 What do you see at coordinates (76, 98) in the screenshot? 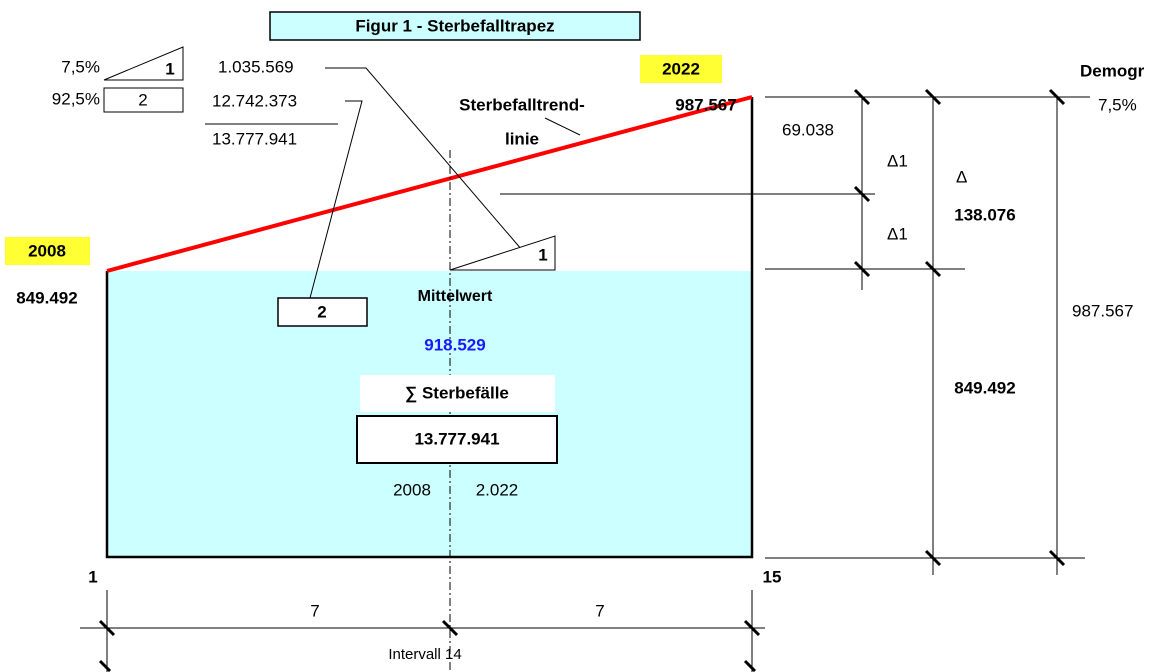
I see `share: 92,5%` at bounding box center [76, 98].